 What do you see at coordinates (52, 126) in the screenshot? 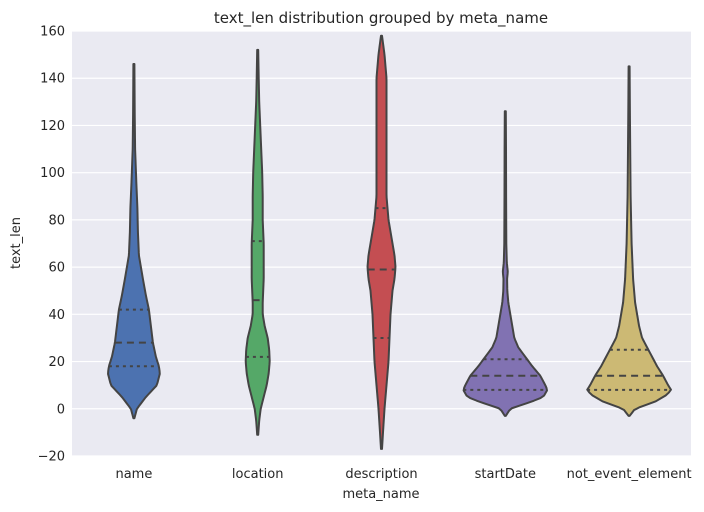
I see `y-tick-label: 120` at bounding box center [52, 126].